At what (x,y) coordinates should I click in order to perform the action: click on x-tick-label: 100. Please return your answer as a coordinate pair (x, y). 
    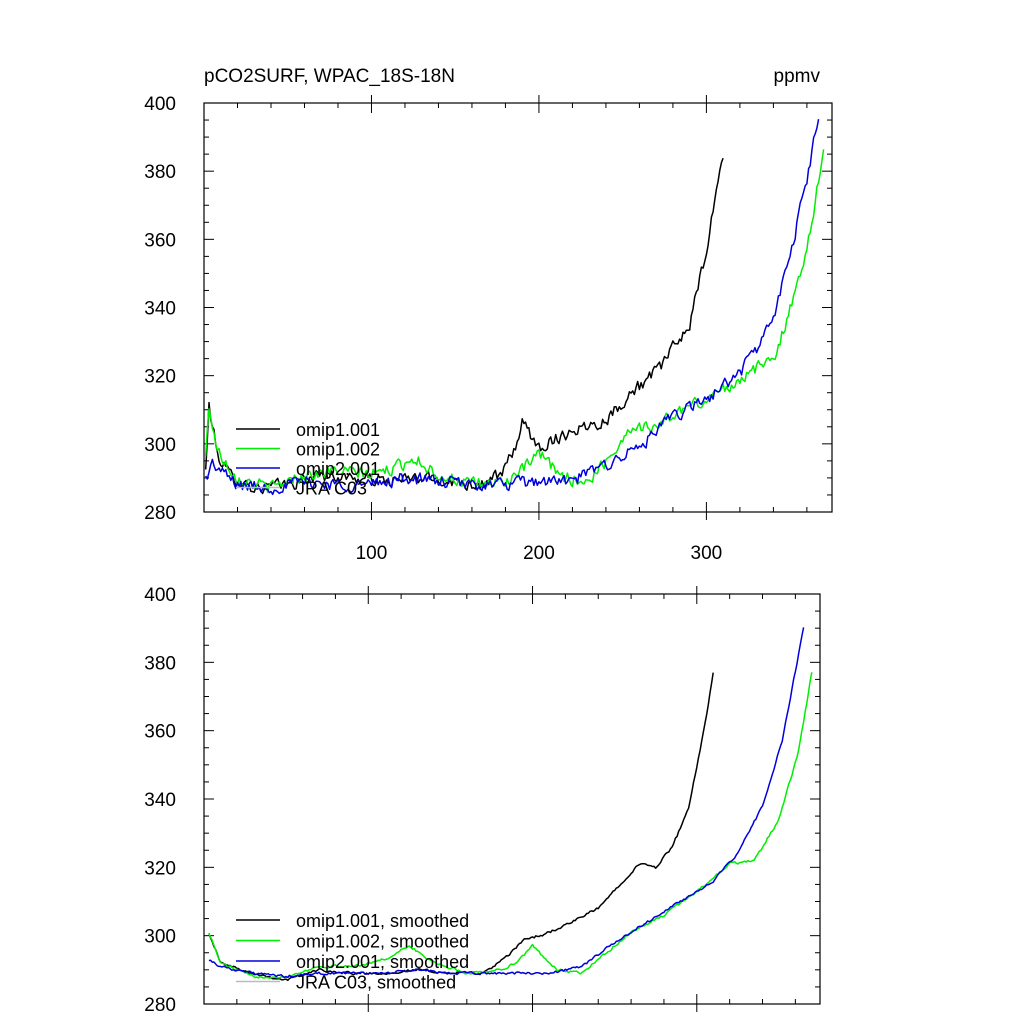
    Looking at the image, I should click on (372, 553).